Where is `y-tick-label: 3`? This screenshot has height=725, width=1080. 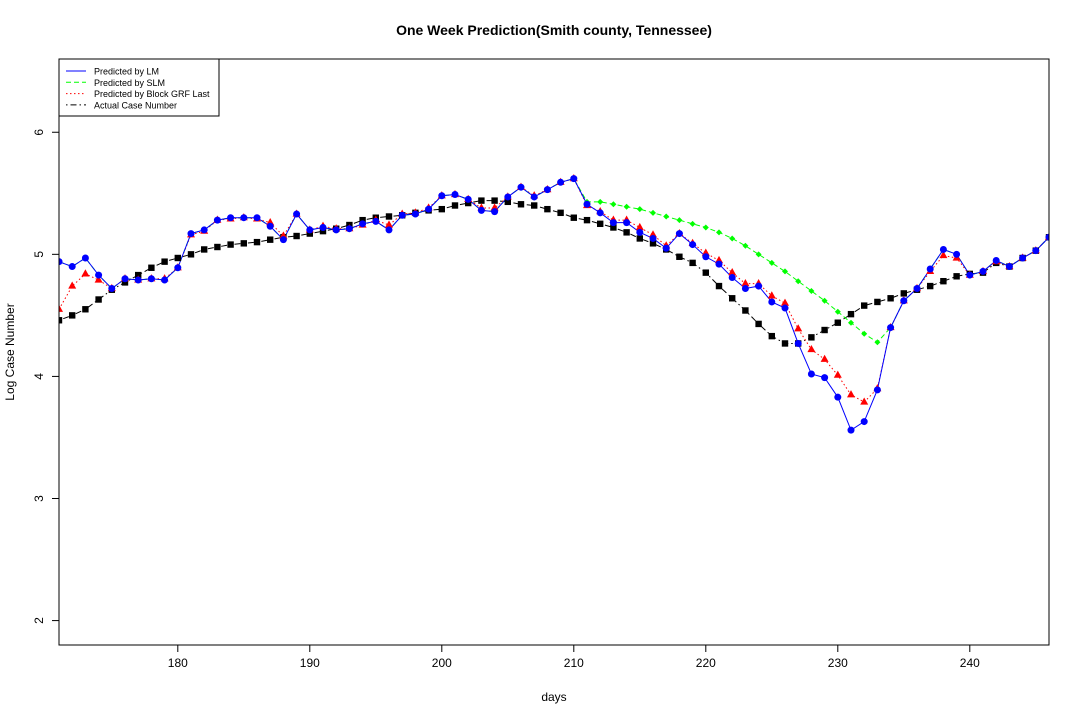 y-tick-label: 3 is located at coordinates (39, 498).